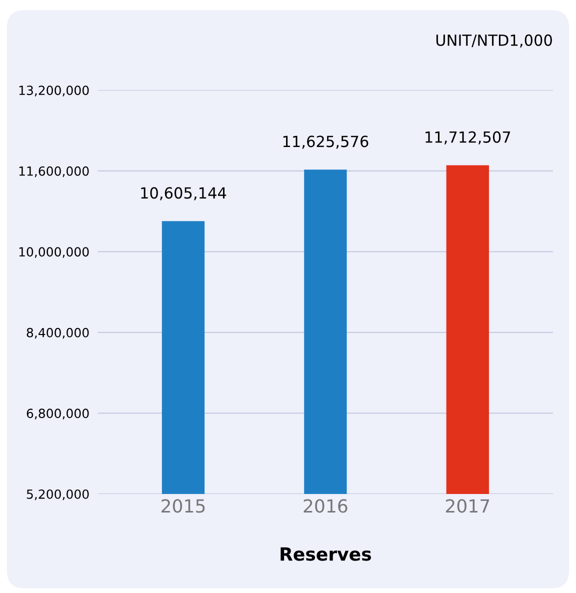 Image resolution: width=576 pixels, height=593 pixels. What do you see at coordinates (54, 172) in the screenshot?
I see `y-tick-label: 11,600,000` at bounding box center [54, 172].